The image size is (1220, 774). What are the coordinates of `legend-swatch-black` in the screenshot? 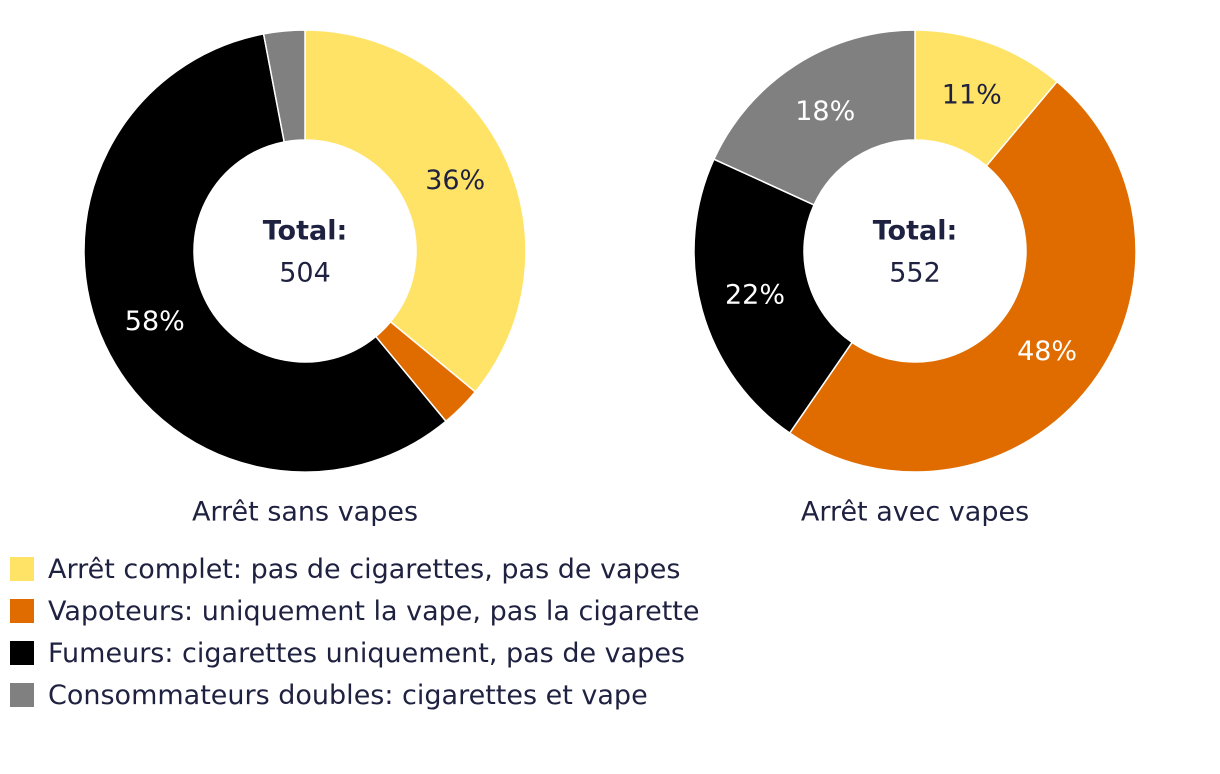 It's located at (22, 653).